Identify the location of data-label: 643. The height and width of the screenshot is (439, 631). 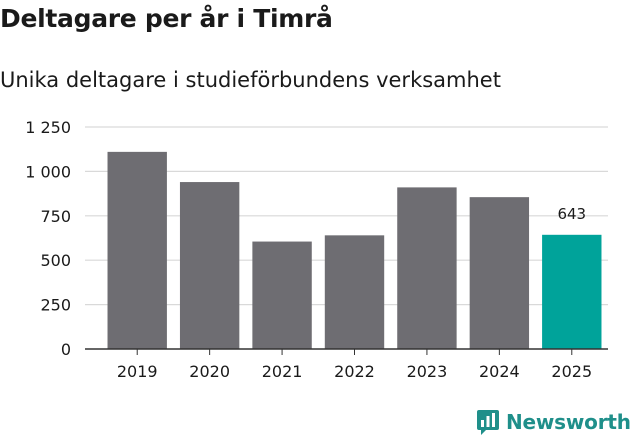
(571, 214).